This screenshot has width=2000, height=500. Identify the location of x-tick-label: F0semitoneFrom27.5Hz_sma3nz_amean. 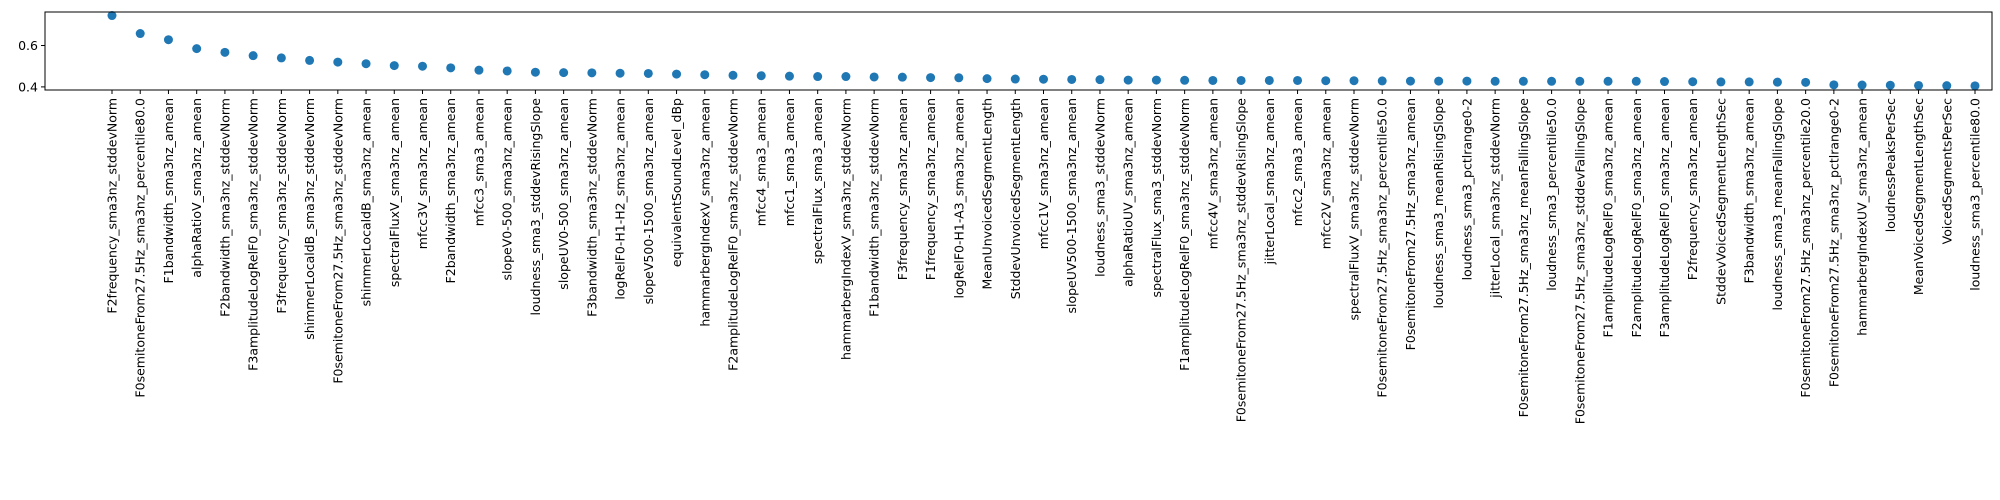
(1410, 224).